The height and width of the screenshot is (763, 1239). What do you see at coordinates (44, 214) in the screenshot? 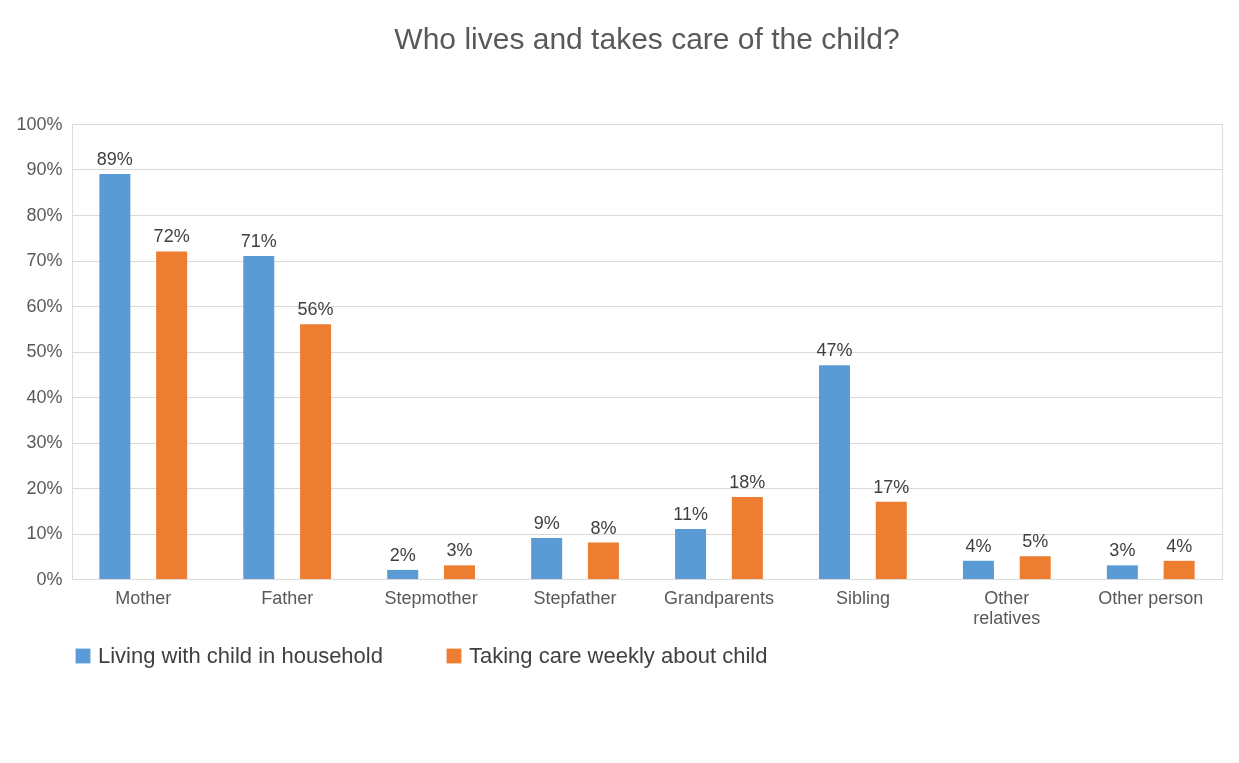
I see `y-tick-label: 80%` at bounding box center [44, 214].